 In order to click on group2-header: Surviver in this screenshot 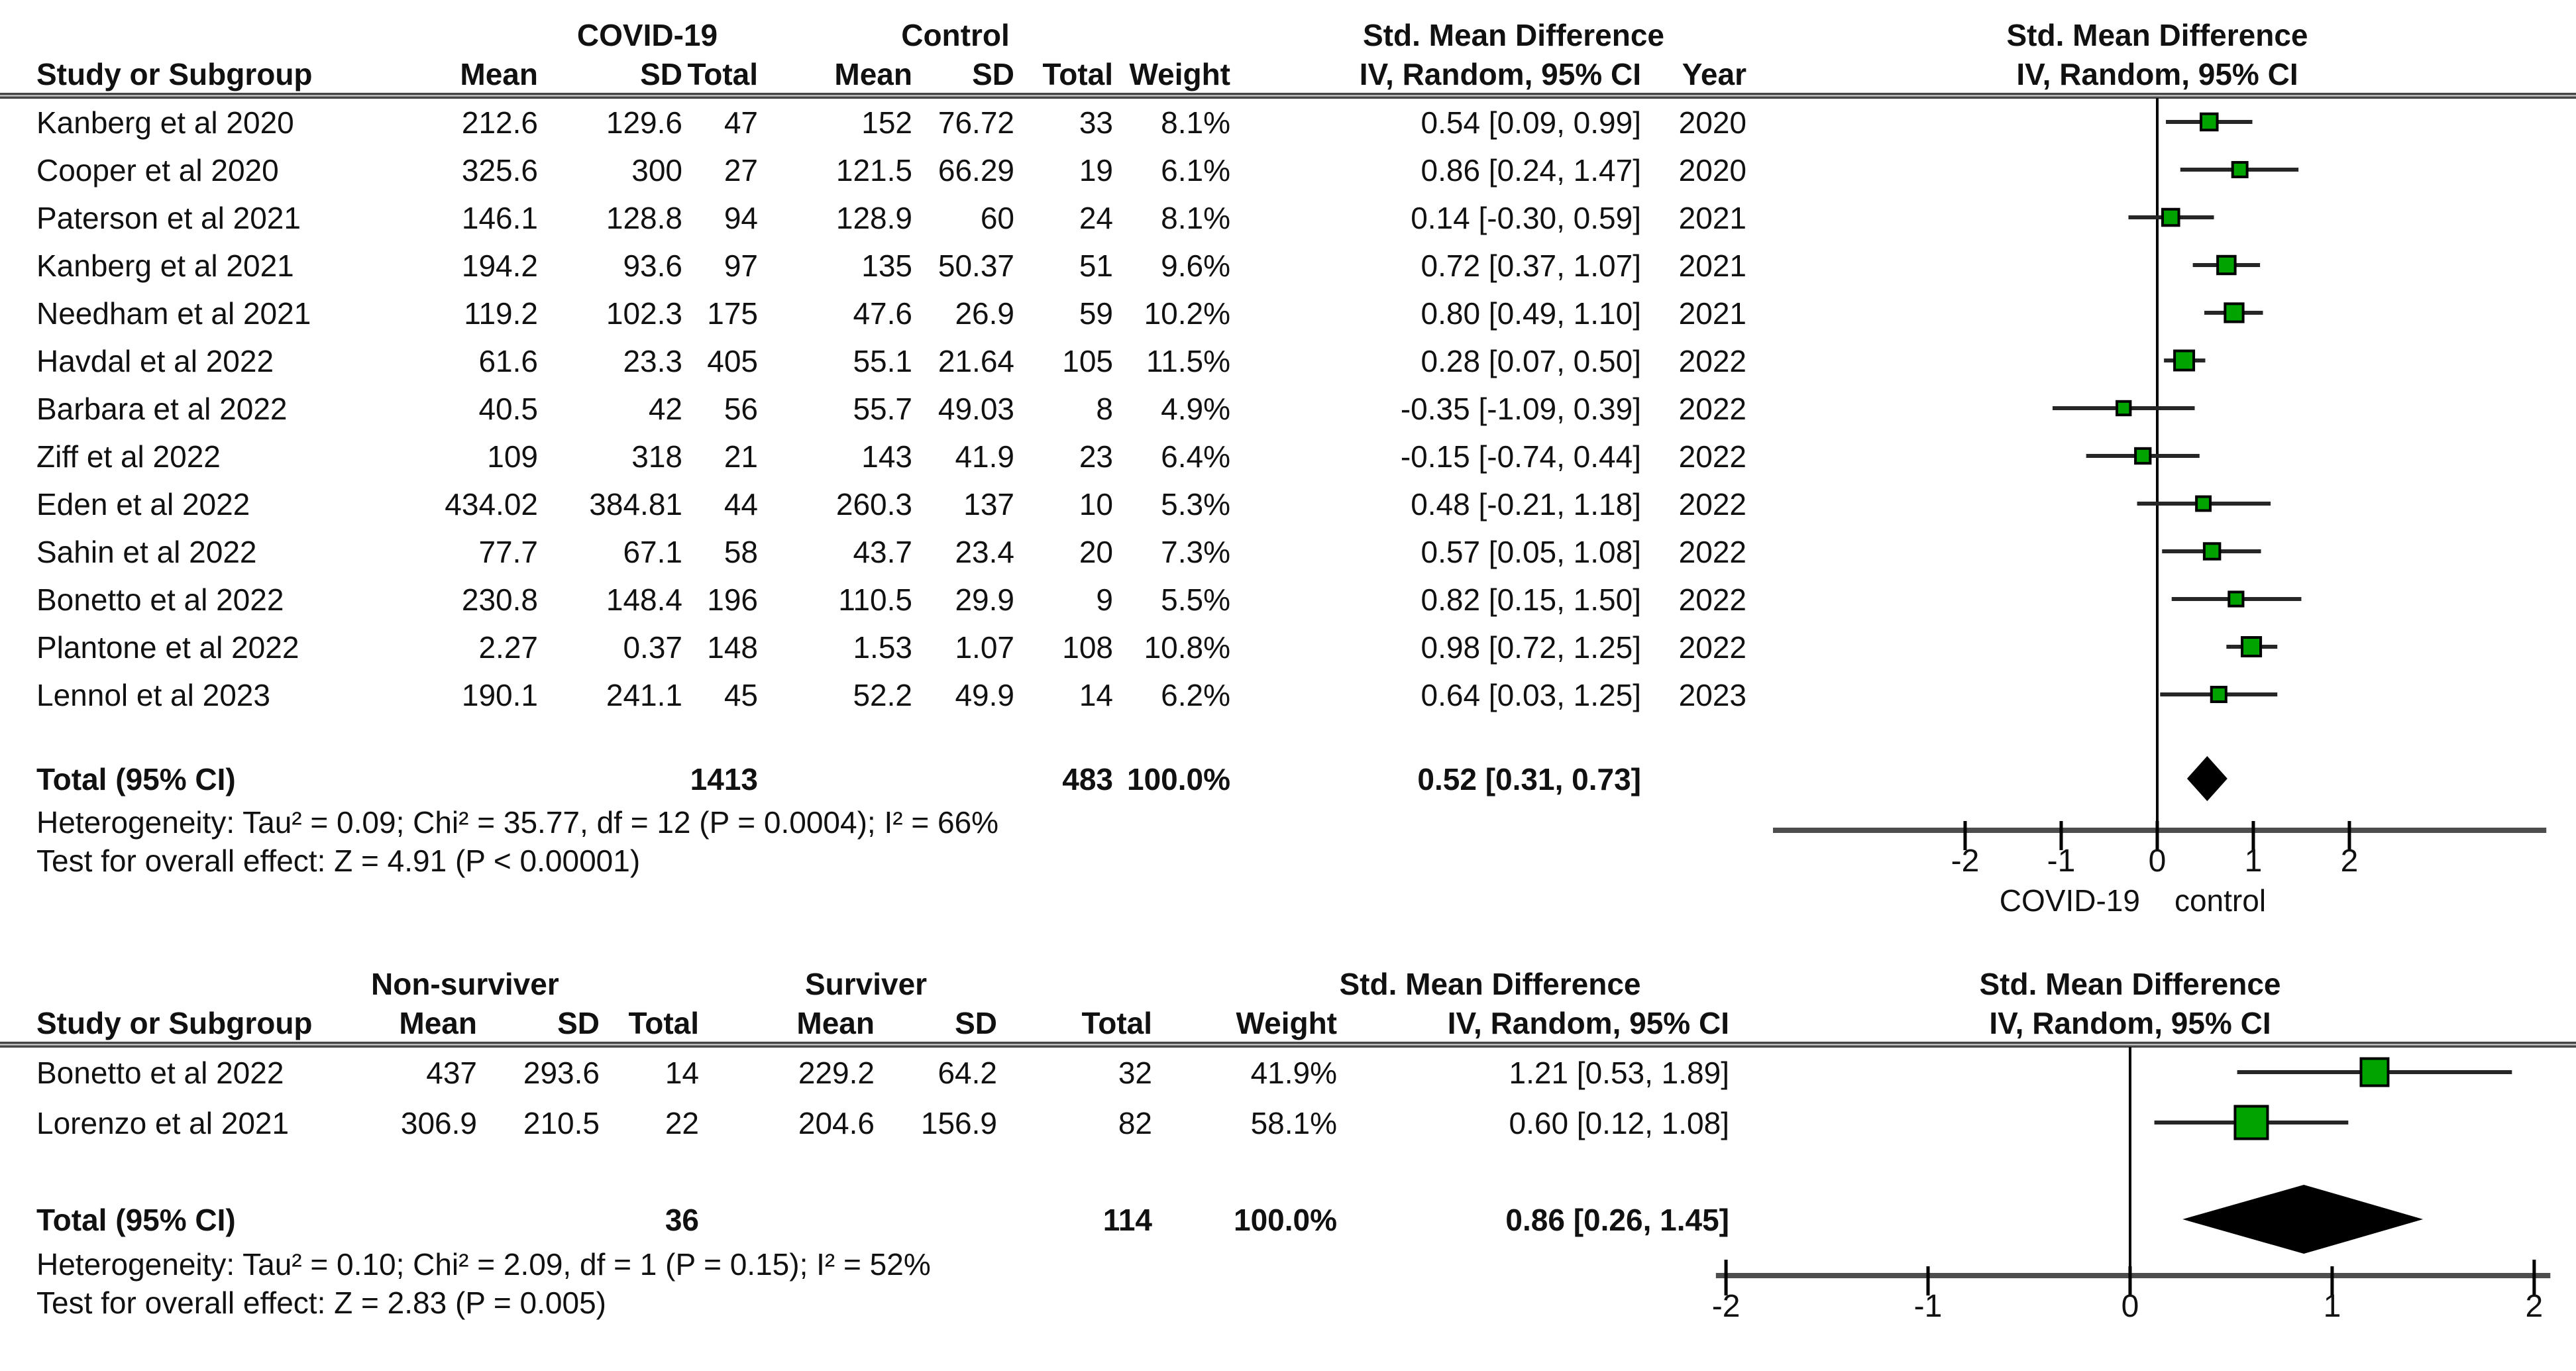, I will do `click(866, 984)`.